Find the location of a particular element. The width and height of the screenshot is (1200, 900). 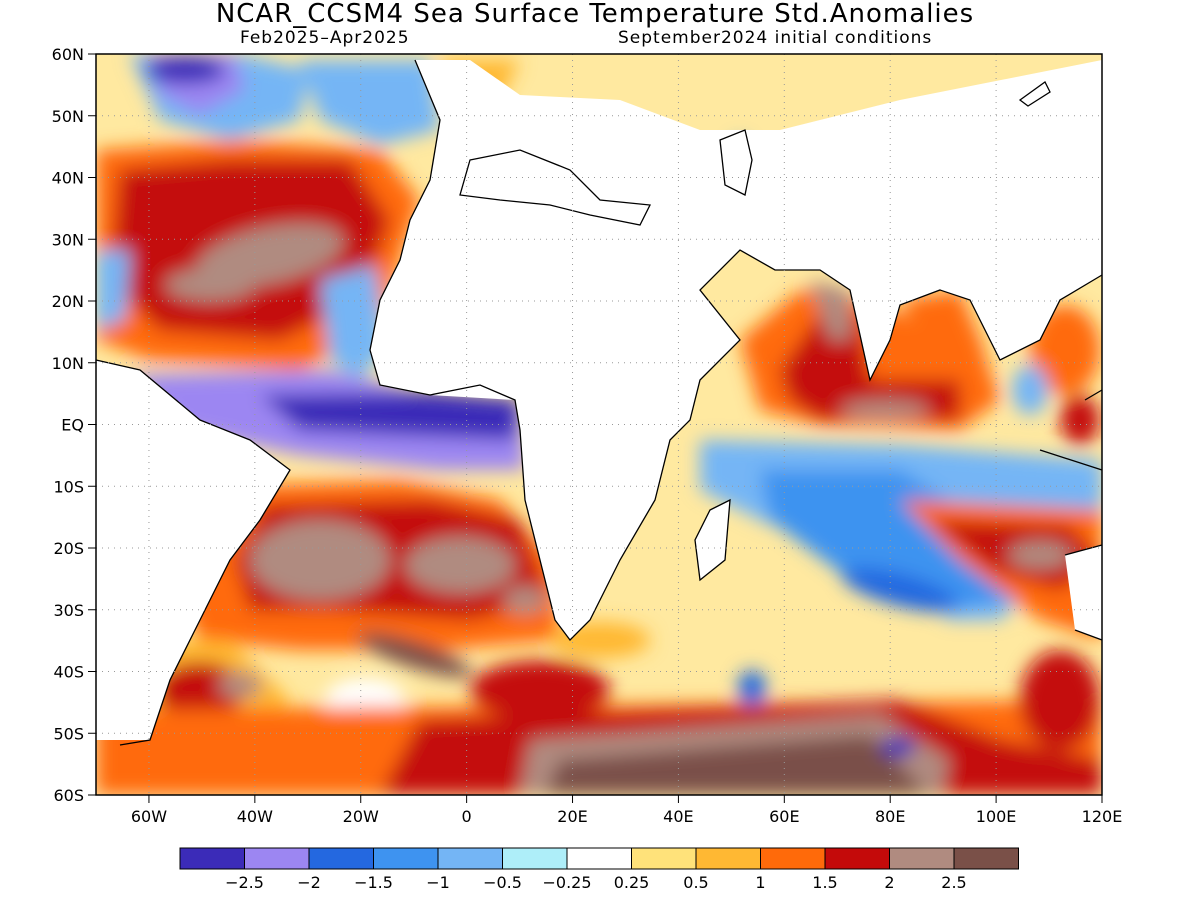

lon-label: 20W is located at coordinates (361, 816).